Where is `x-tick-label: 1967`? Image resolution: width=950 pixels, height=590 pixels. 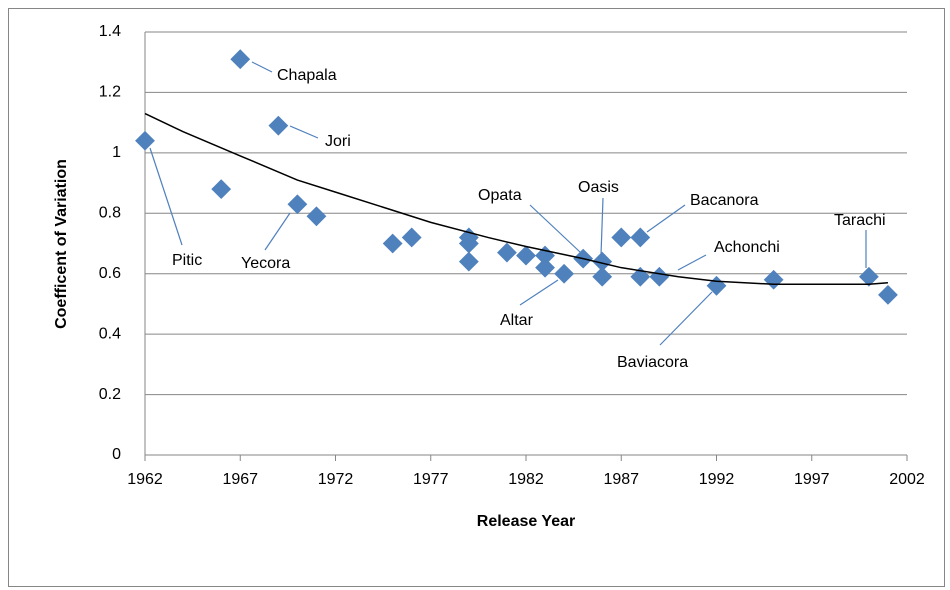 x-tick-label: 1967 is located at coordinates (240, 479).